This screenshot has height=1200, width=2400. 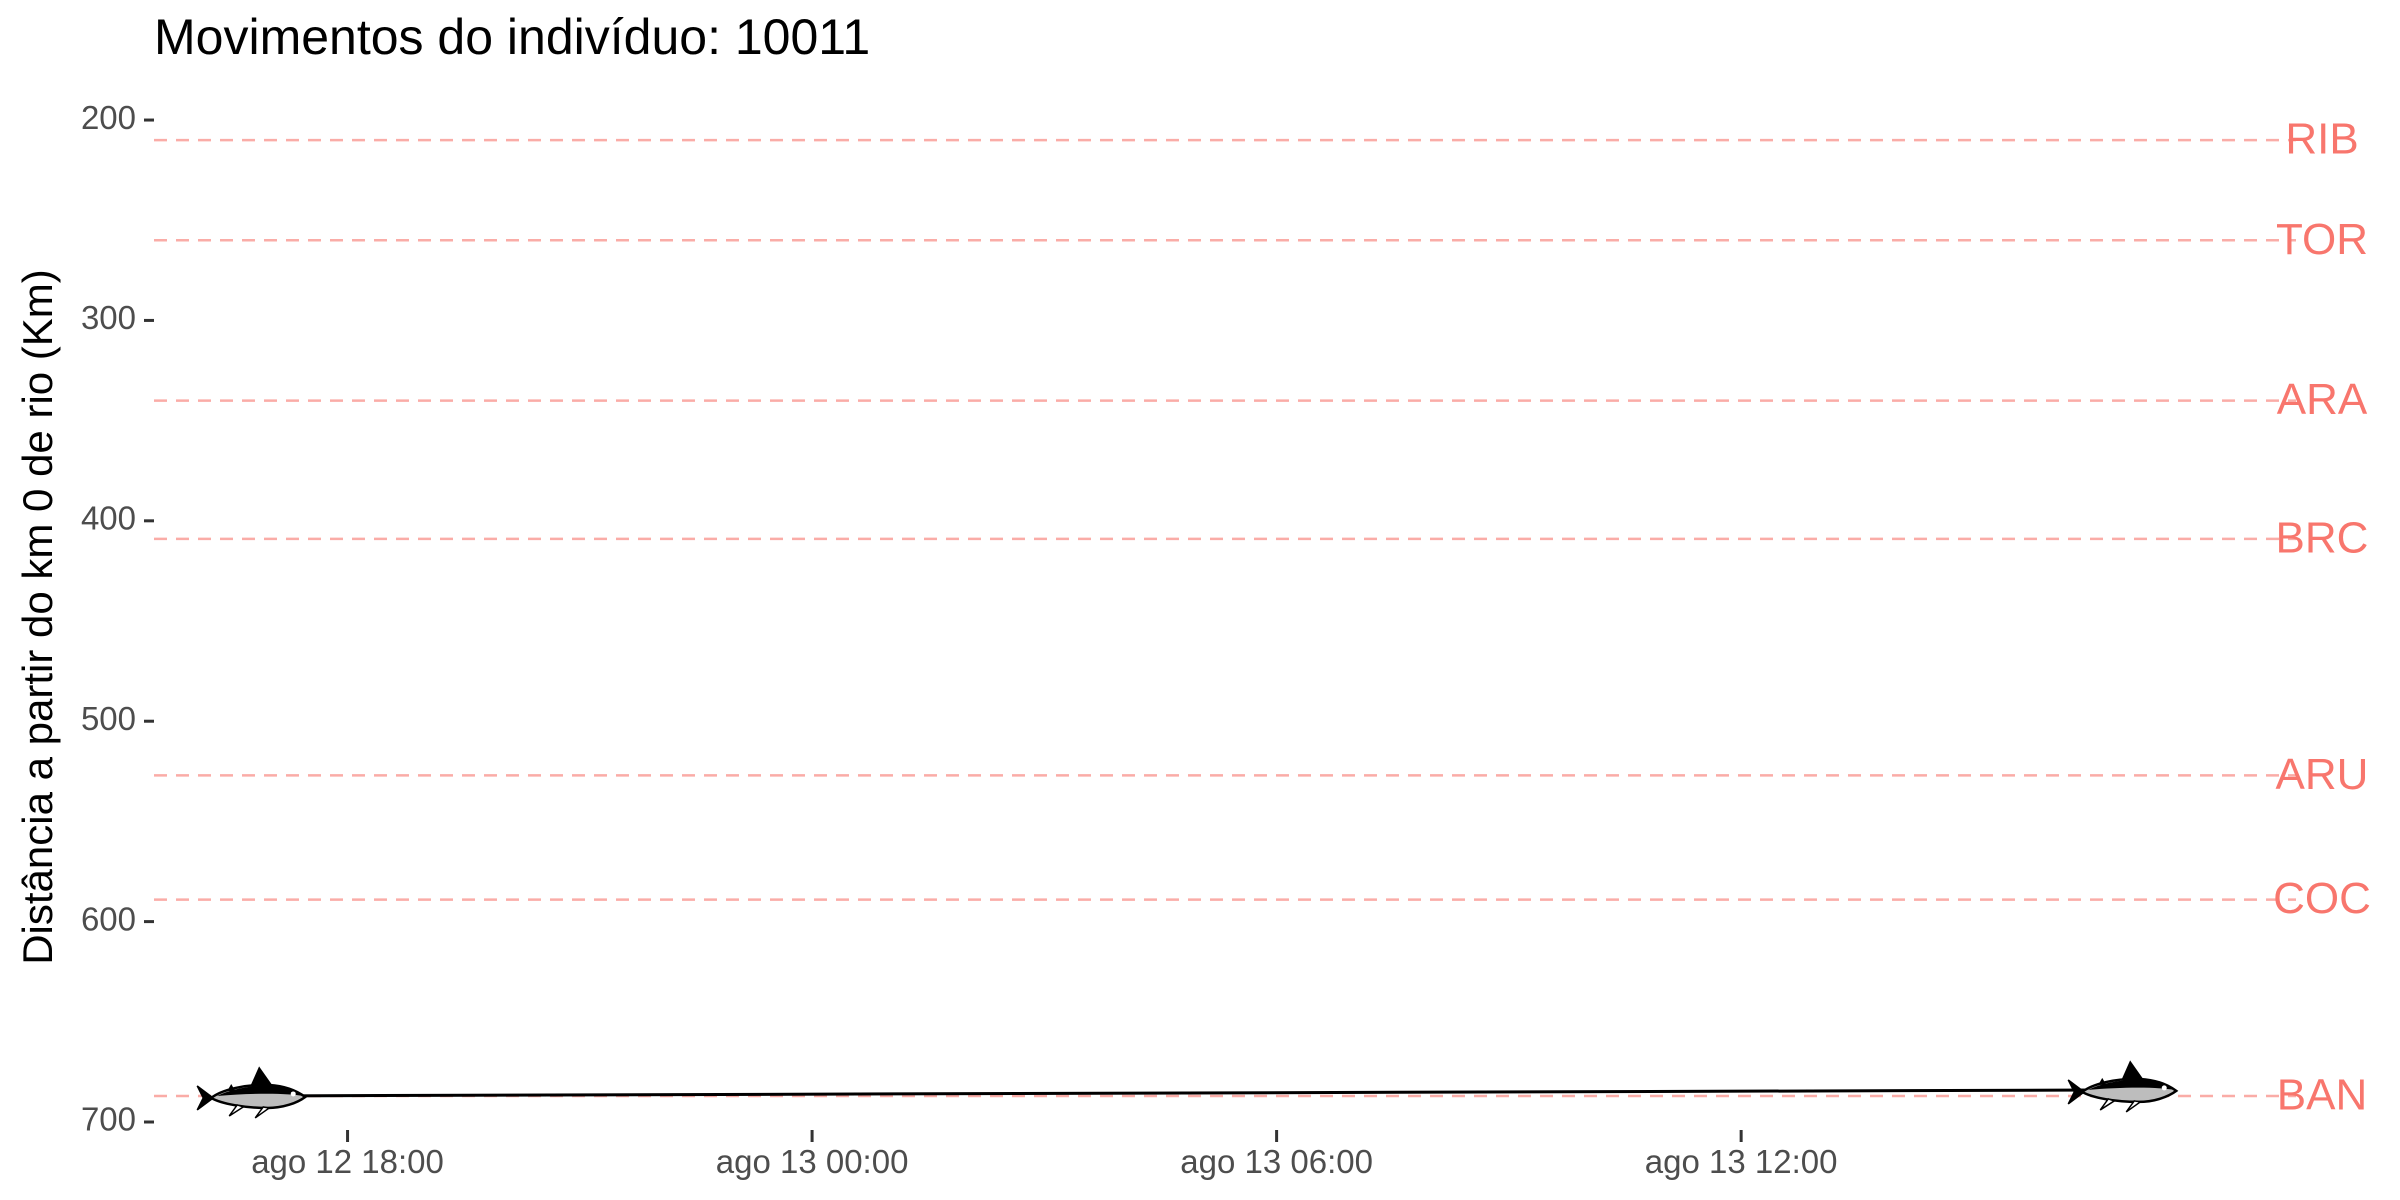 What do you see at coordinates (2322, 537) in the screenshot?
I see `reference-label-brc: BRC` at bounding box center [2322, 537].